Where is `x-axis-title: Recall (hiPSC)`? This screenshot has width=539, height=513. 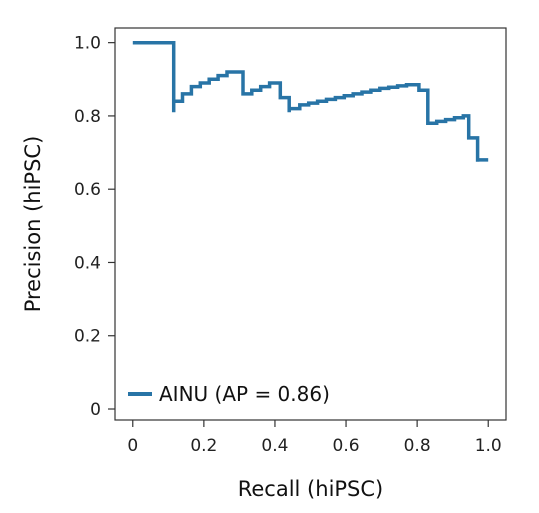
x-axis-title: Recall (hiPSC) is located at coordinates (311, 489).